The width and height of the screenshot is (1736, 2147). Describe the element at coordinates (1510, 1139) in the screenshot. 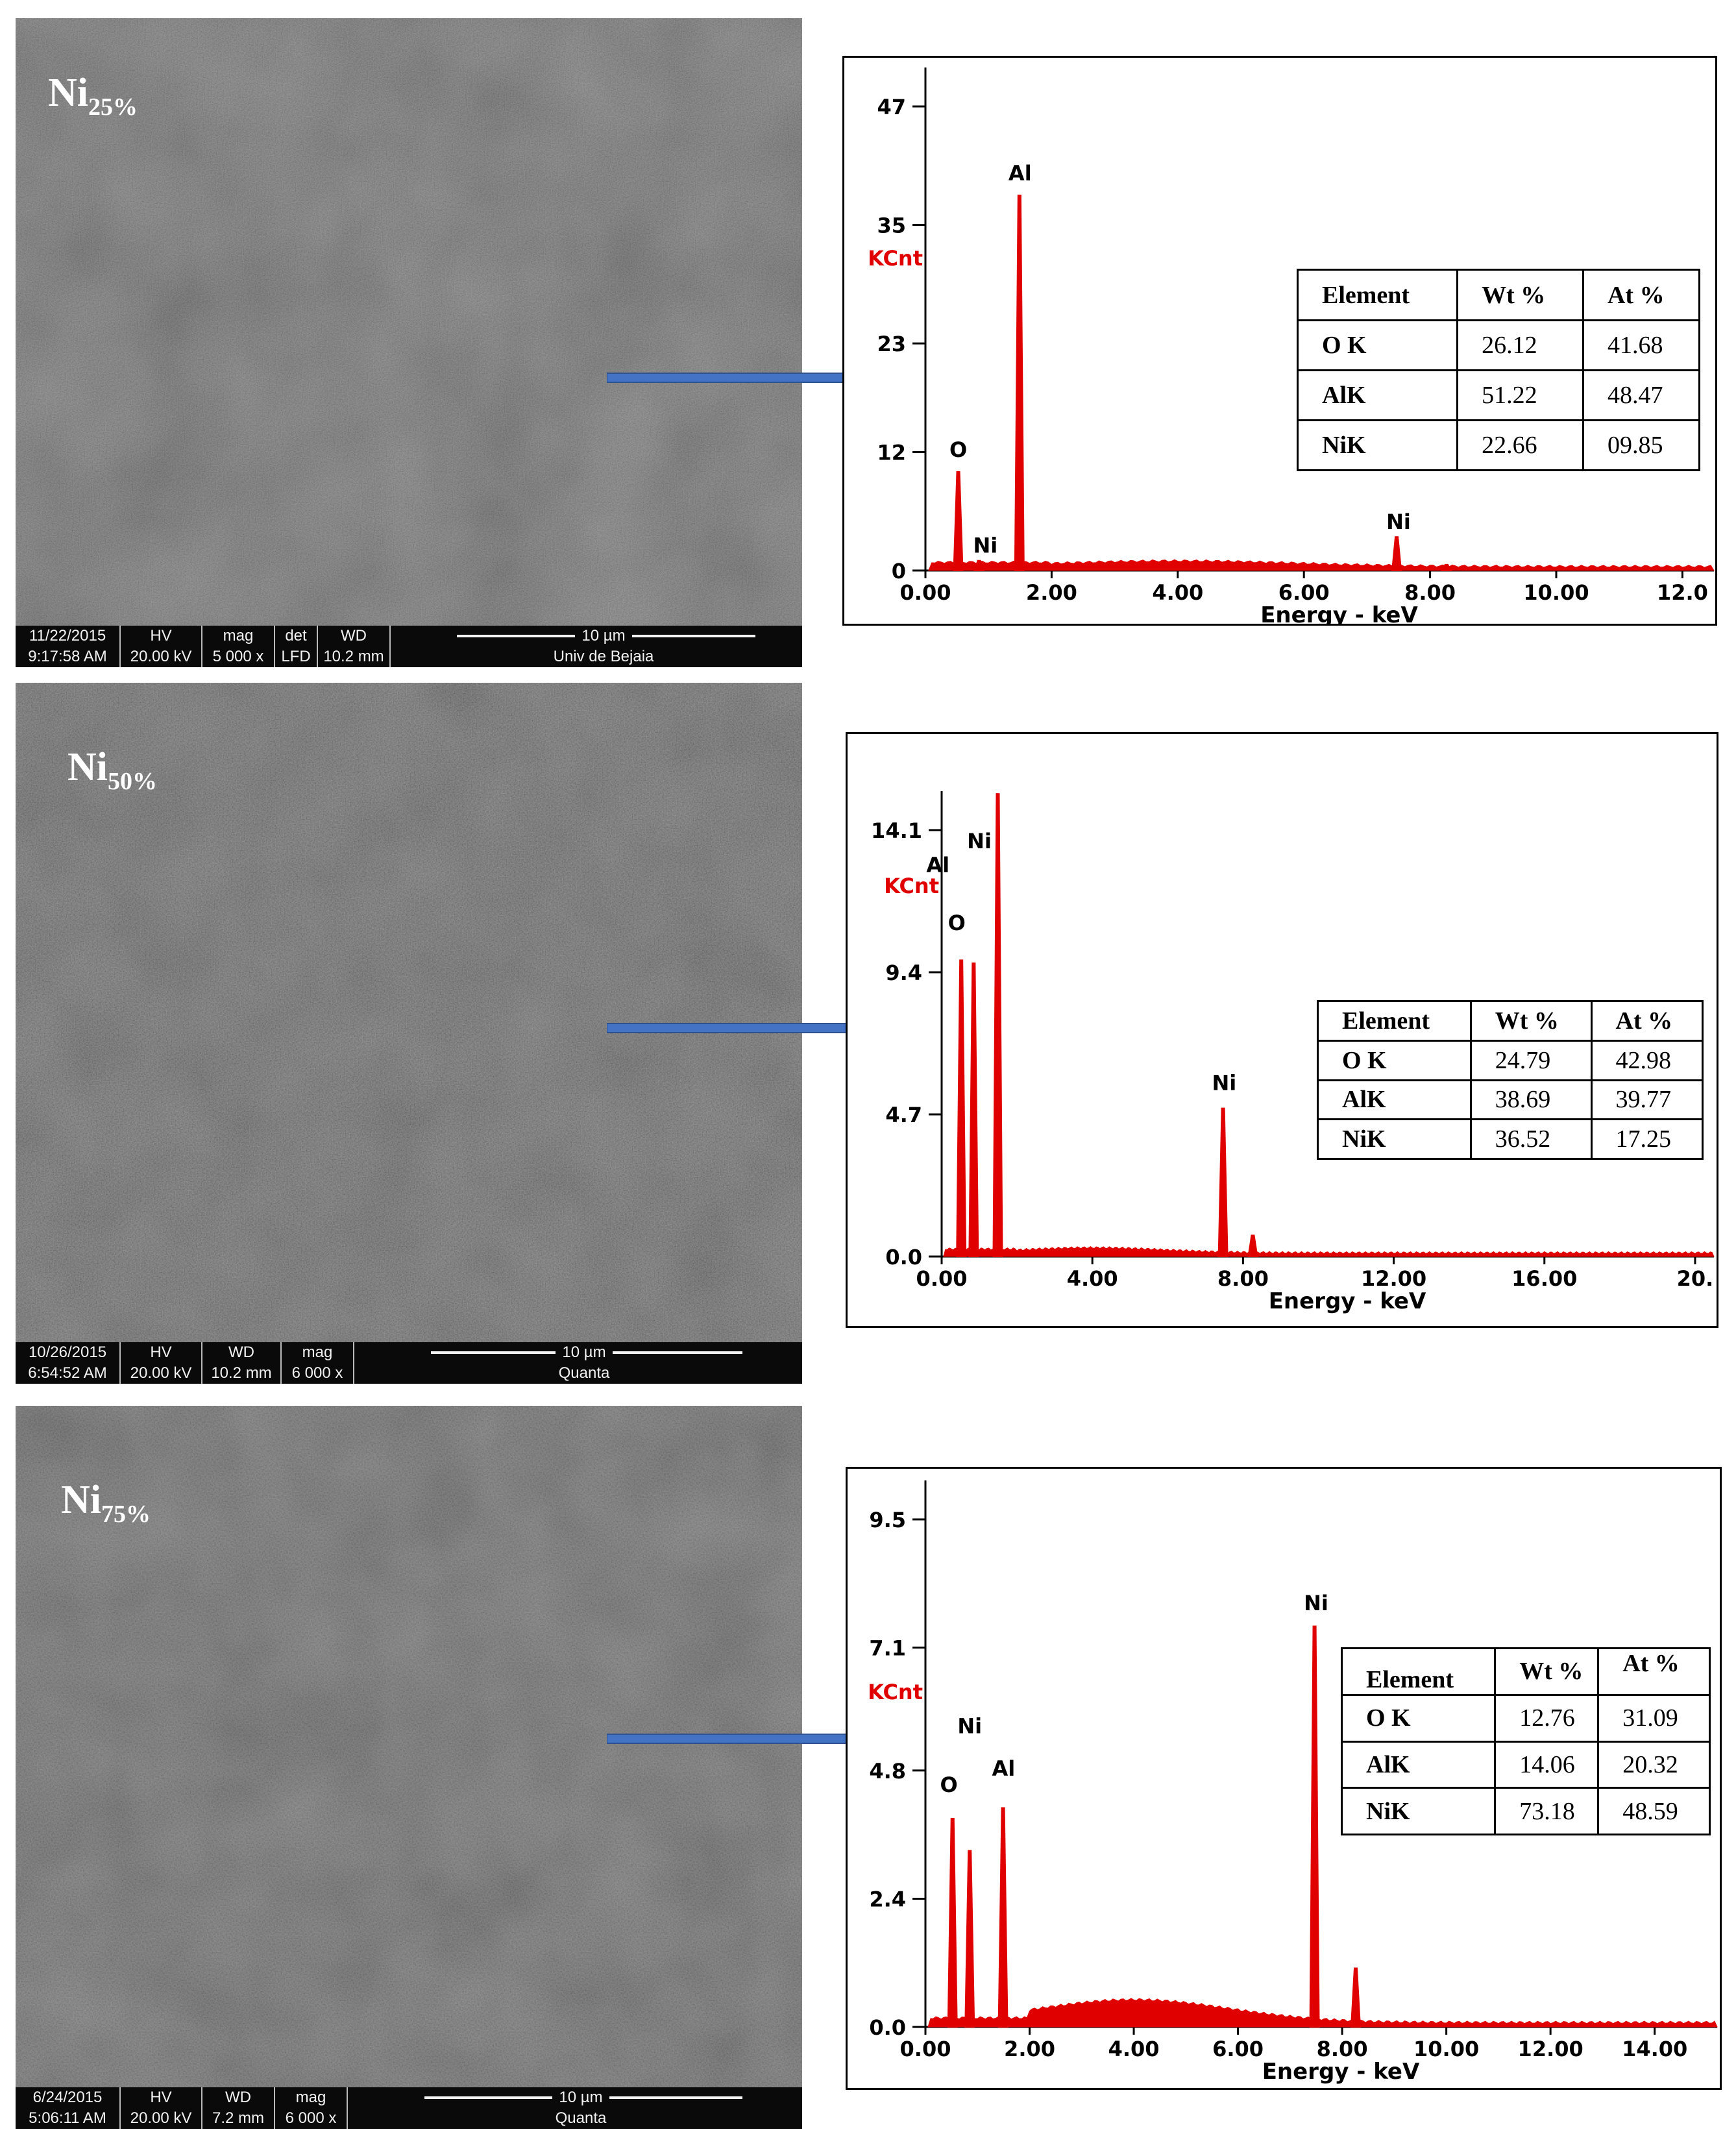

I see `table-row: NiK 36.52 17.25` at that location.